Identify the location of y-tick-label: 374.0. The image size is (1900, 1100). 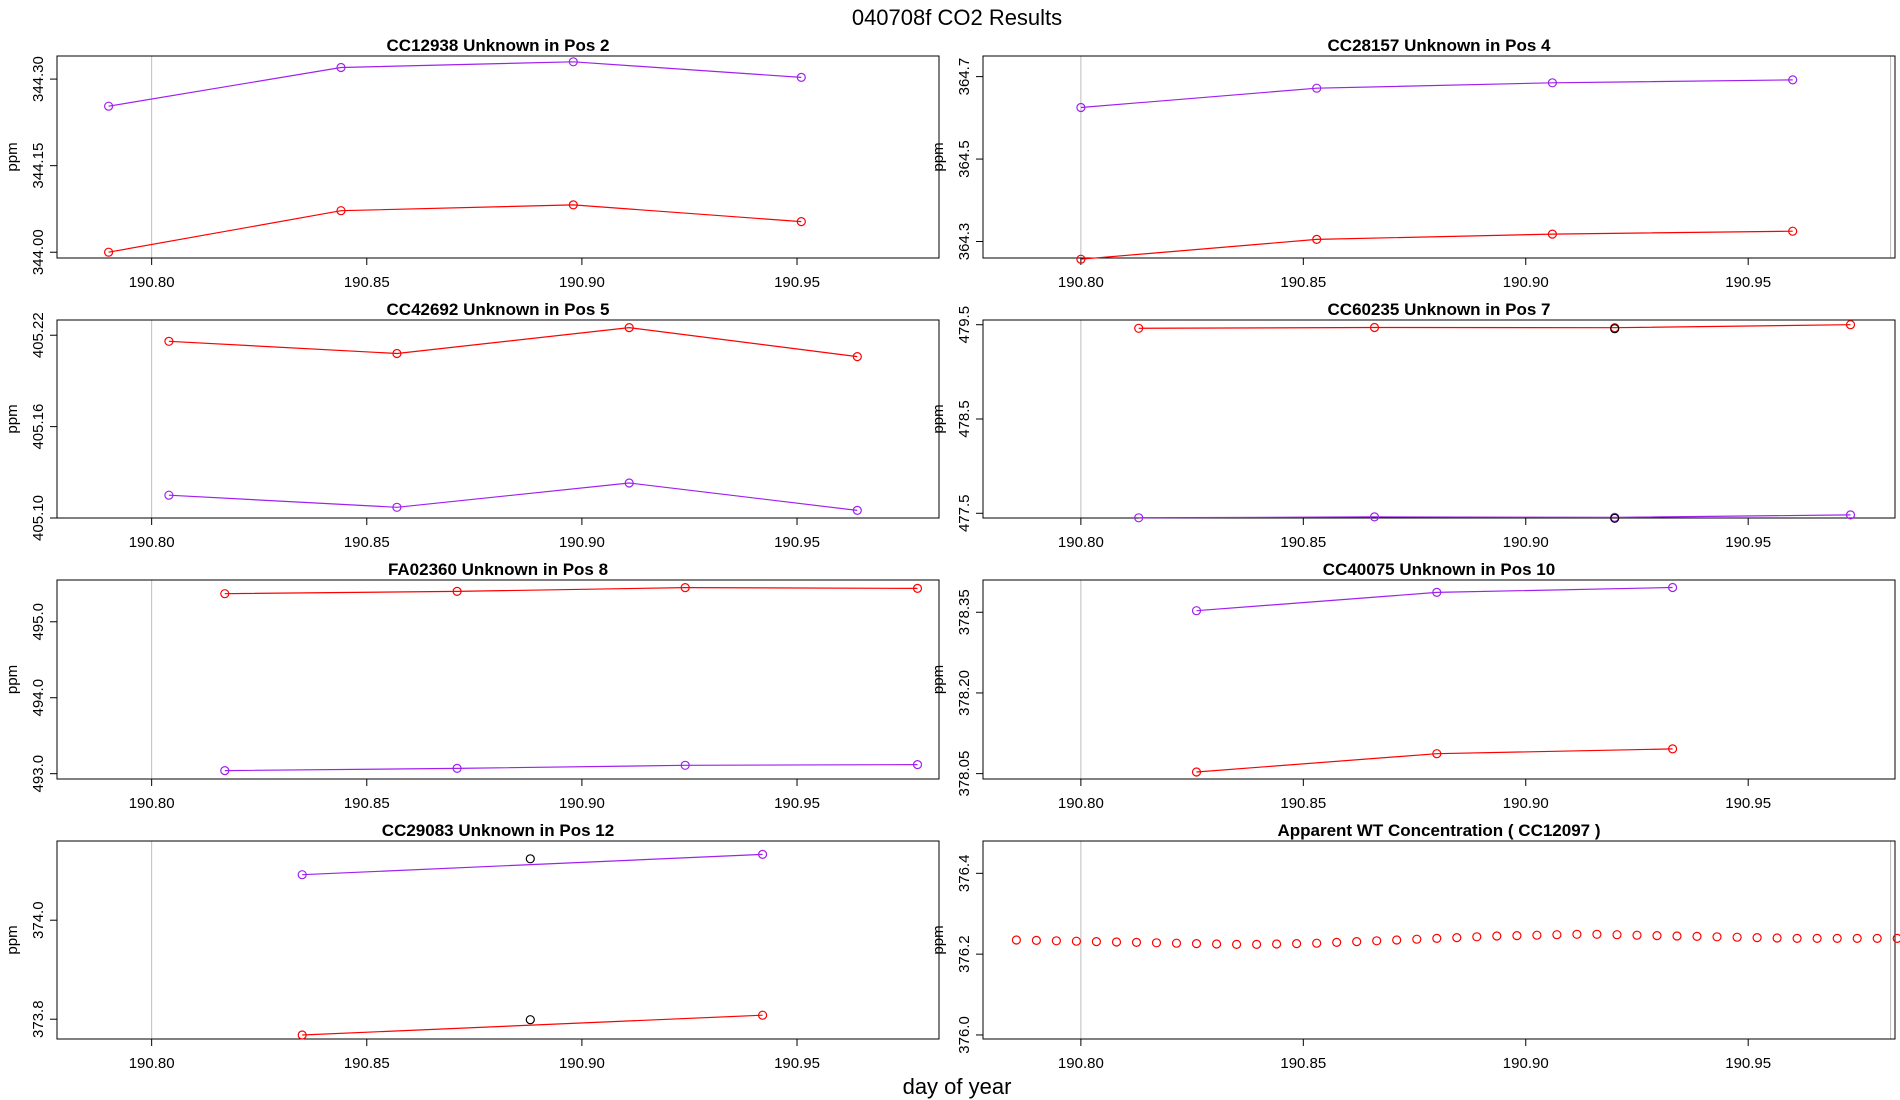
(38, 920).